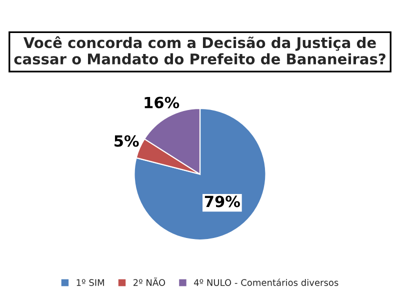  What do you see at coordinates (266, 282) in the screenshot?
I see `legend-label: 4º NULO - Comentários diversos` at bounding box center [266, 282].